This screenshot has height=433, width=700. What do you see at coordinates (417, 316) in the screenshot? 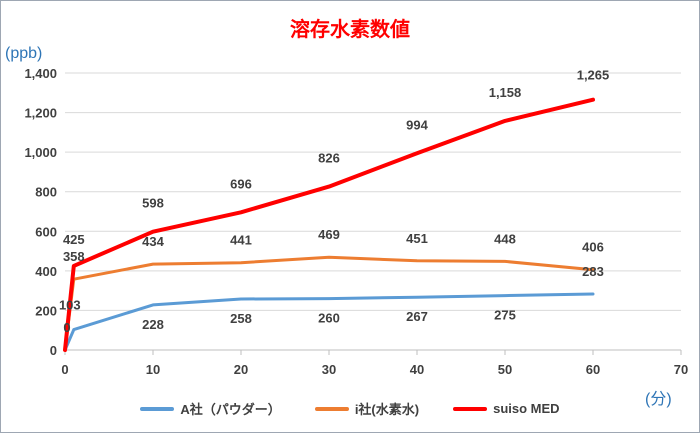
I see `data-label: 267` at bounding box center [417, 316].